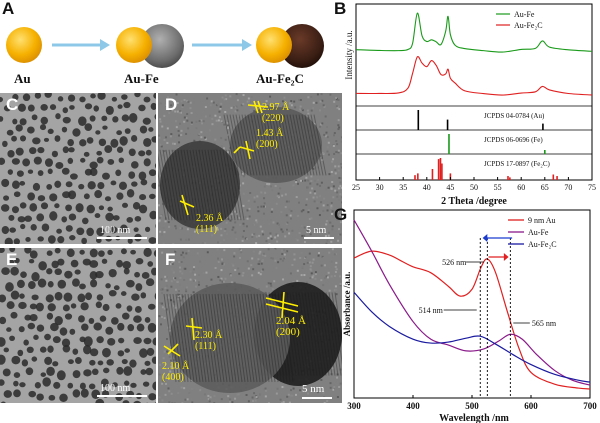 The height and width of the screenshot is (423, 600). Describe the element at coordinates (474, 187) in the screenshot. I see `x-tick-label: 50` at that location.